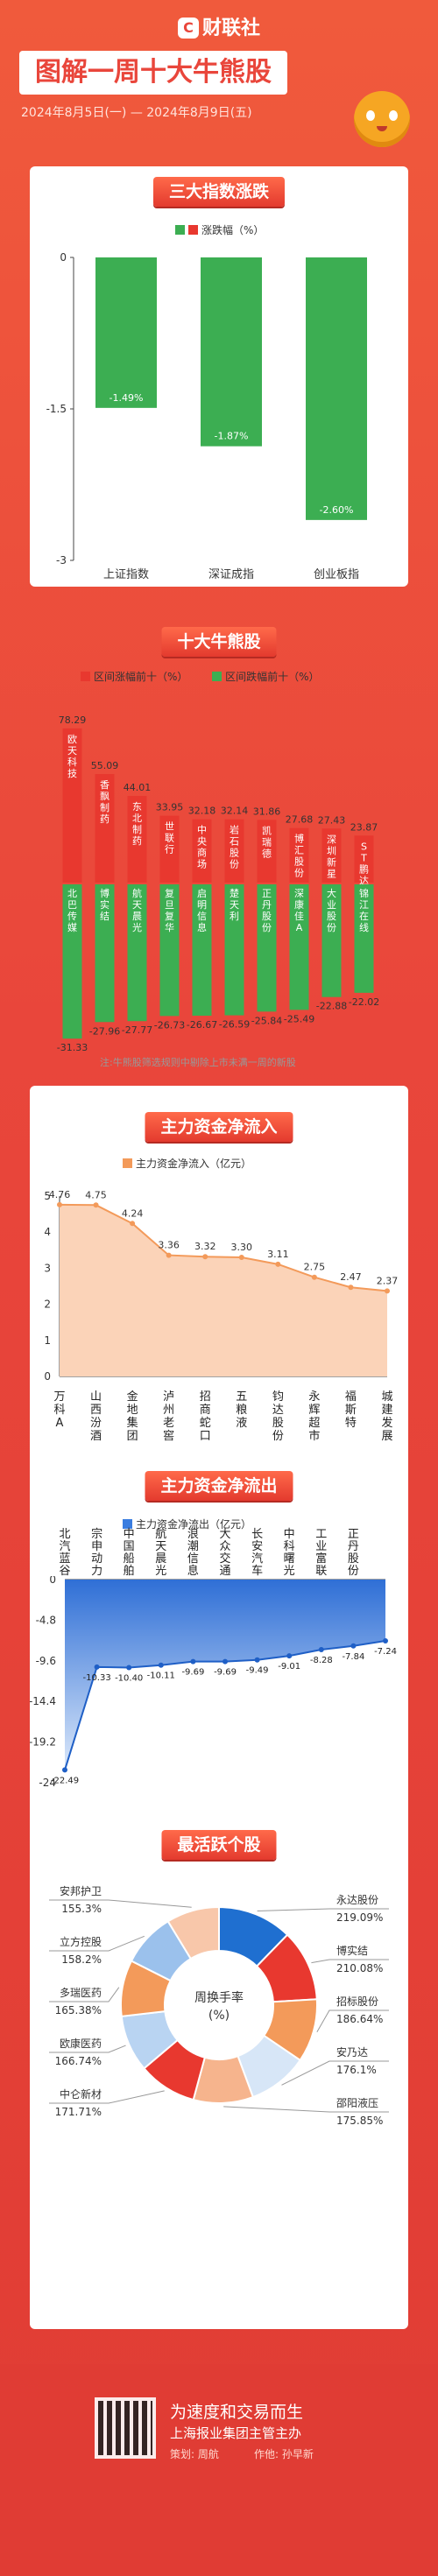 Image resolution: width=438 pixels, height=2576 pixels. Describe the element at coordinates (46, 1661) in the screenshot. I see `y-tick-label: -9.6` at that location.